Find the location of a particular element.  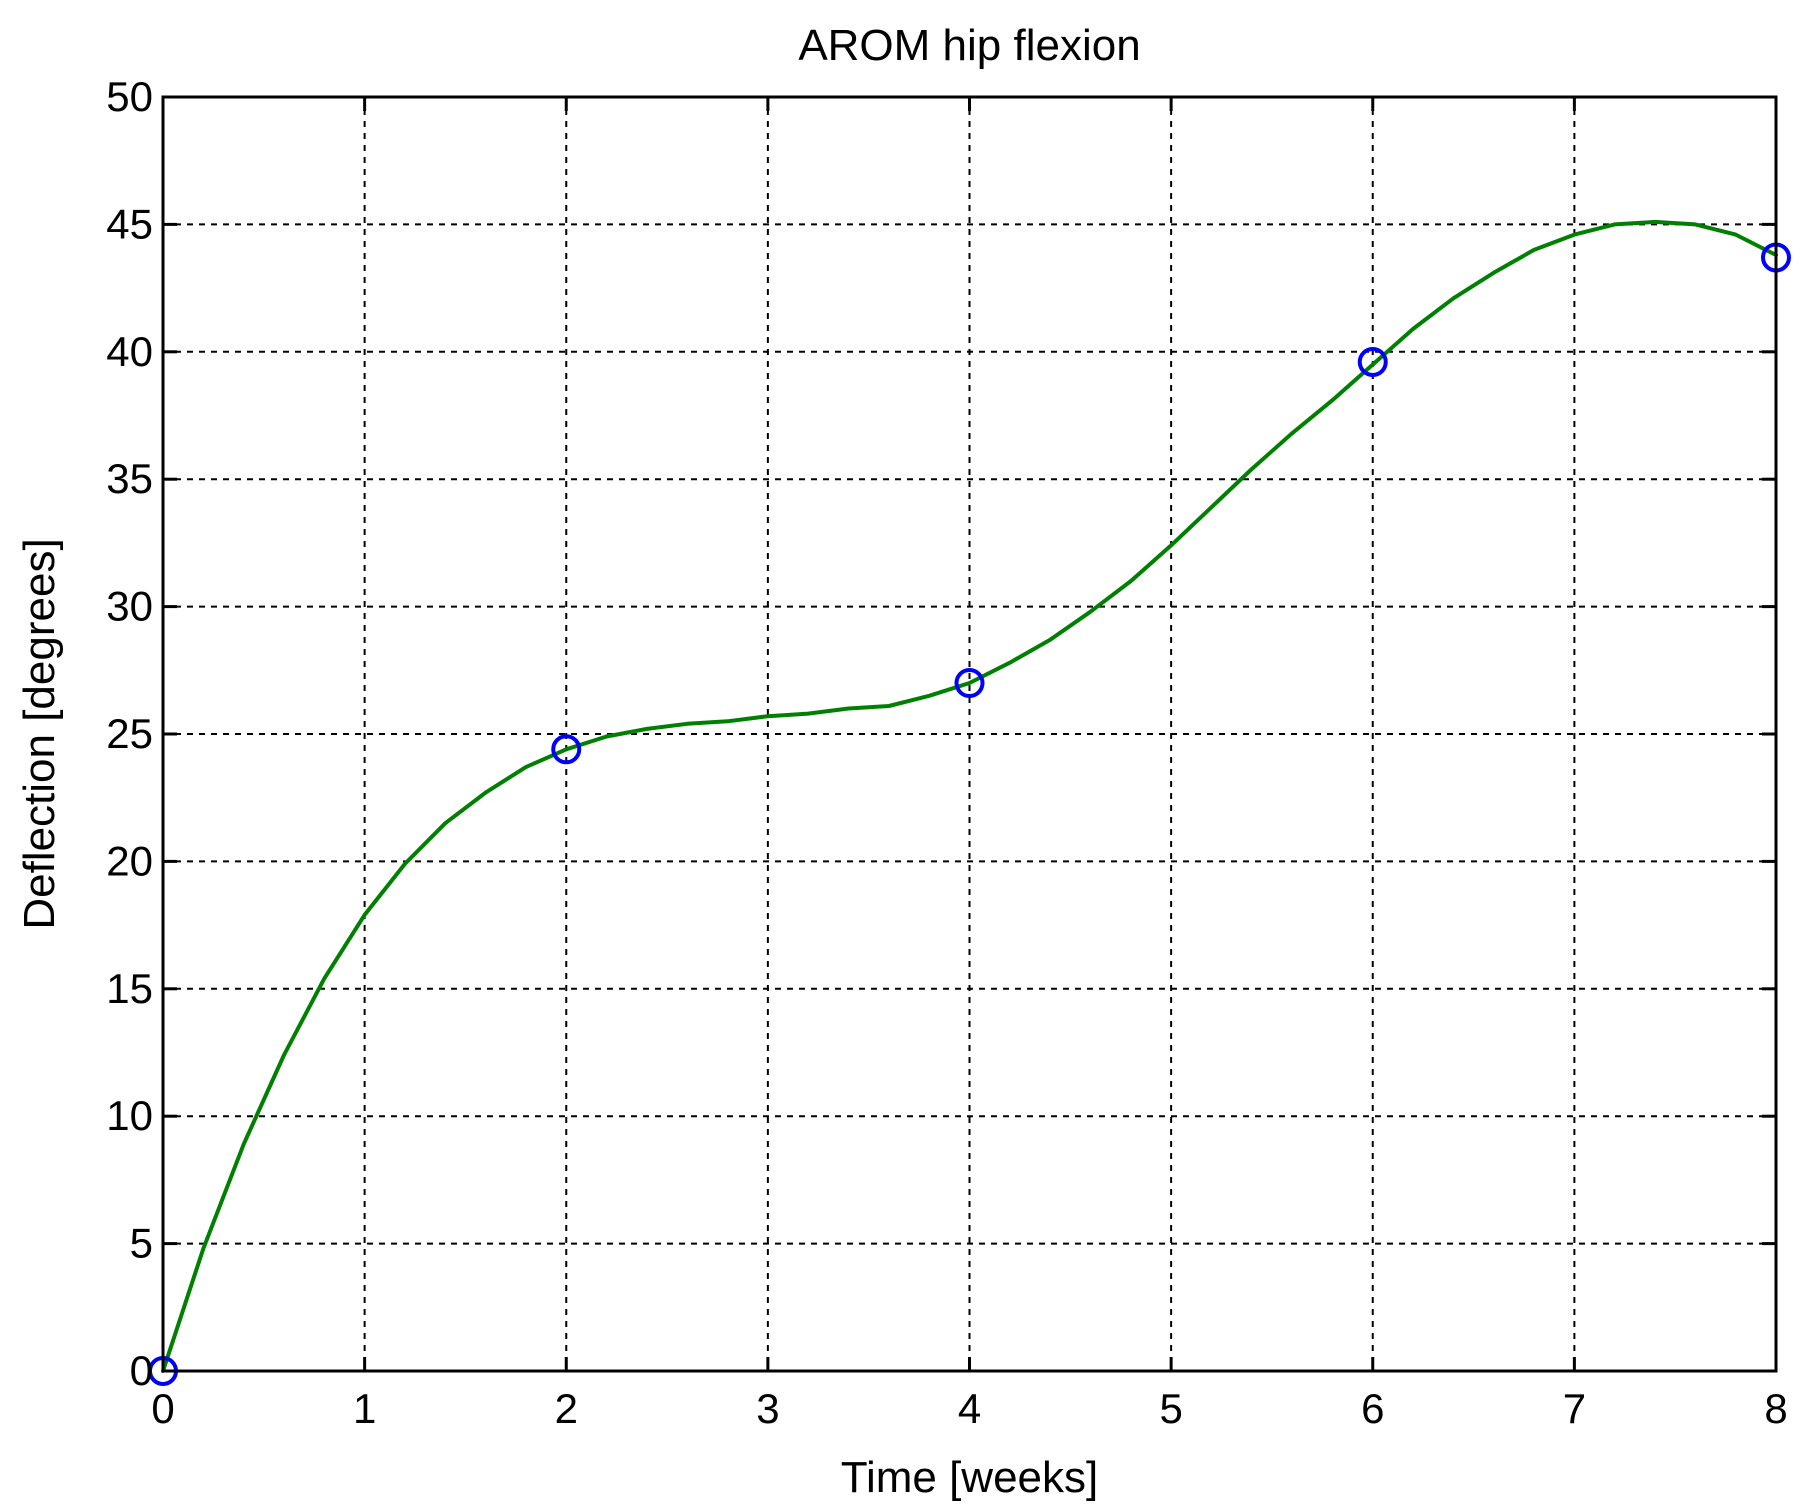

y-tick-label: 25 is located at coordinates (129, 733).